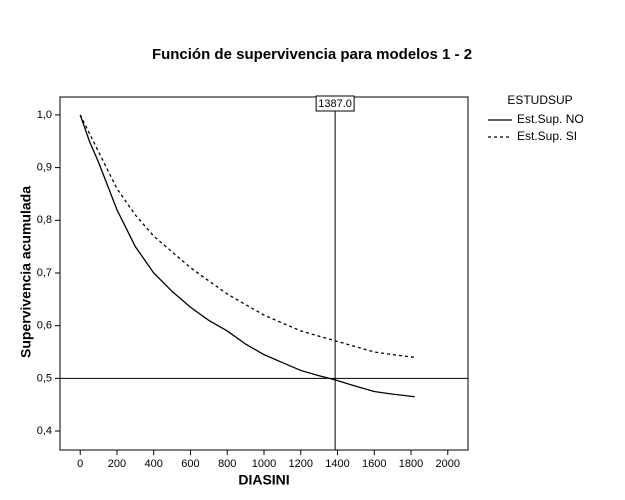 The image size is (625, 500). I want to click on legend-label: Est.Sup. SI, so click(547, 136).